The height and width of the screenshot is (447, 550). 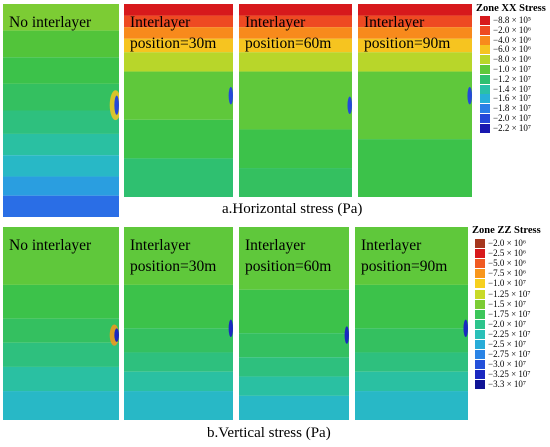 I want to click on zz-contour-pos90, so click(x=411, y=323).